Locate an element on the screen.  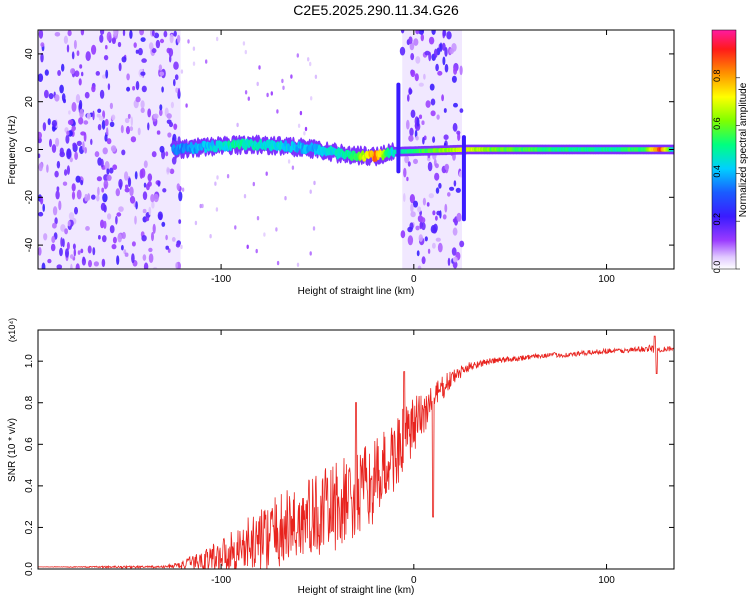
snr-xlabel: Height of straight line (km) is located at coordinates (356, 590).